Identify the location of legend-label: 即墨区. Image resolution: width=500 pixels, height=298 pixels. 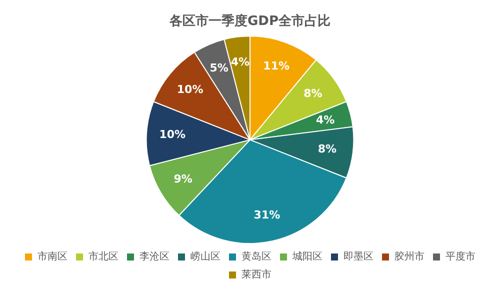
(359, 257).